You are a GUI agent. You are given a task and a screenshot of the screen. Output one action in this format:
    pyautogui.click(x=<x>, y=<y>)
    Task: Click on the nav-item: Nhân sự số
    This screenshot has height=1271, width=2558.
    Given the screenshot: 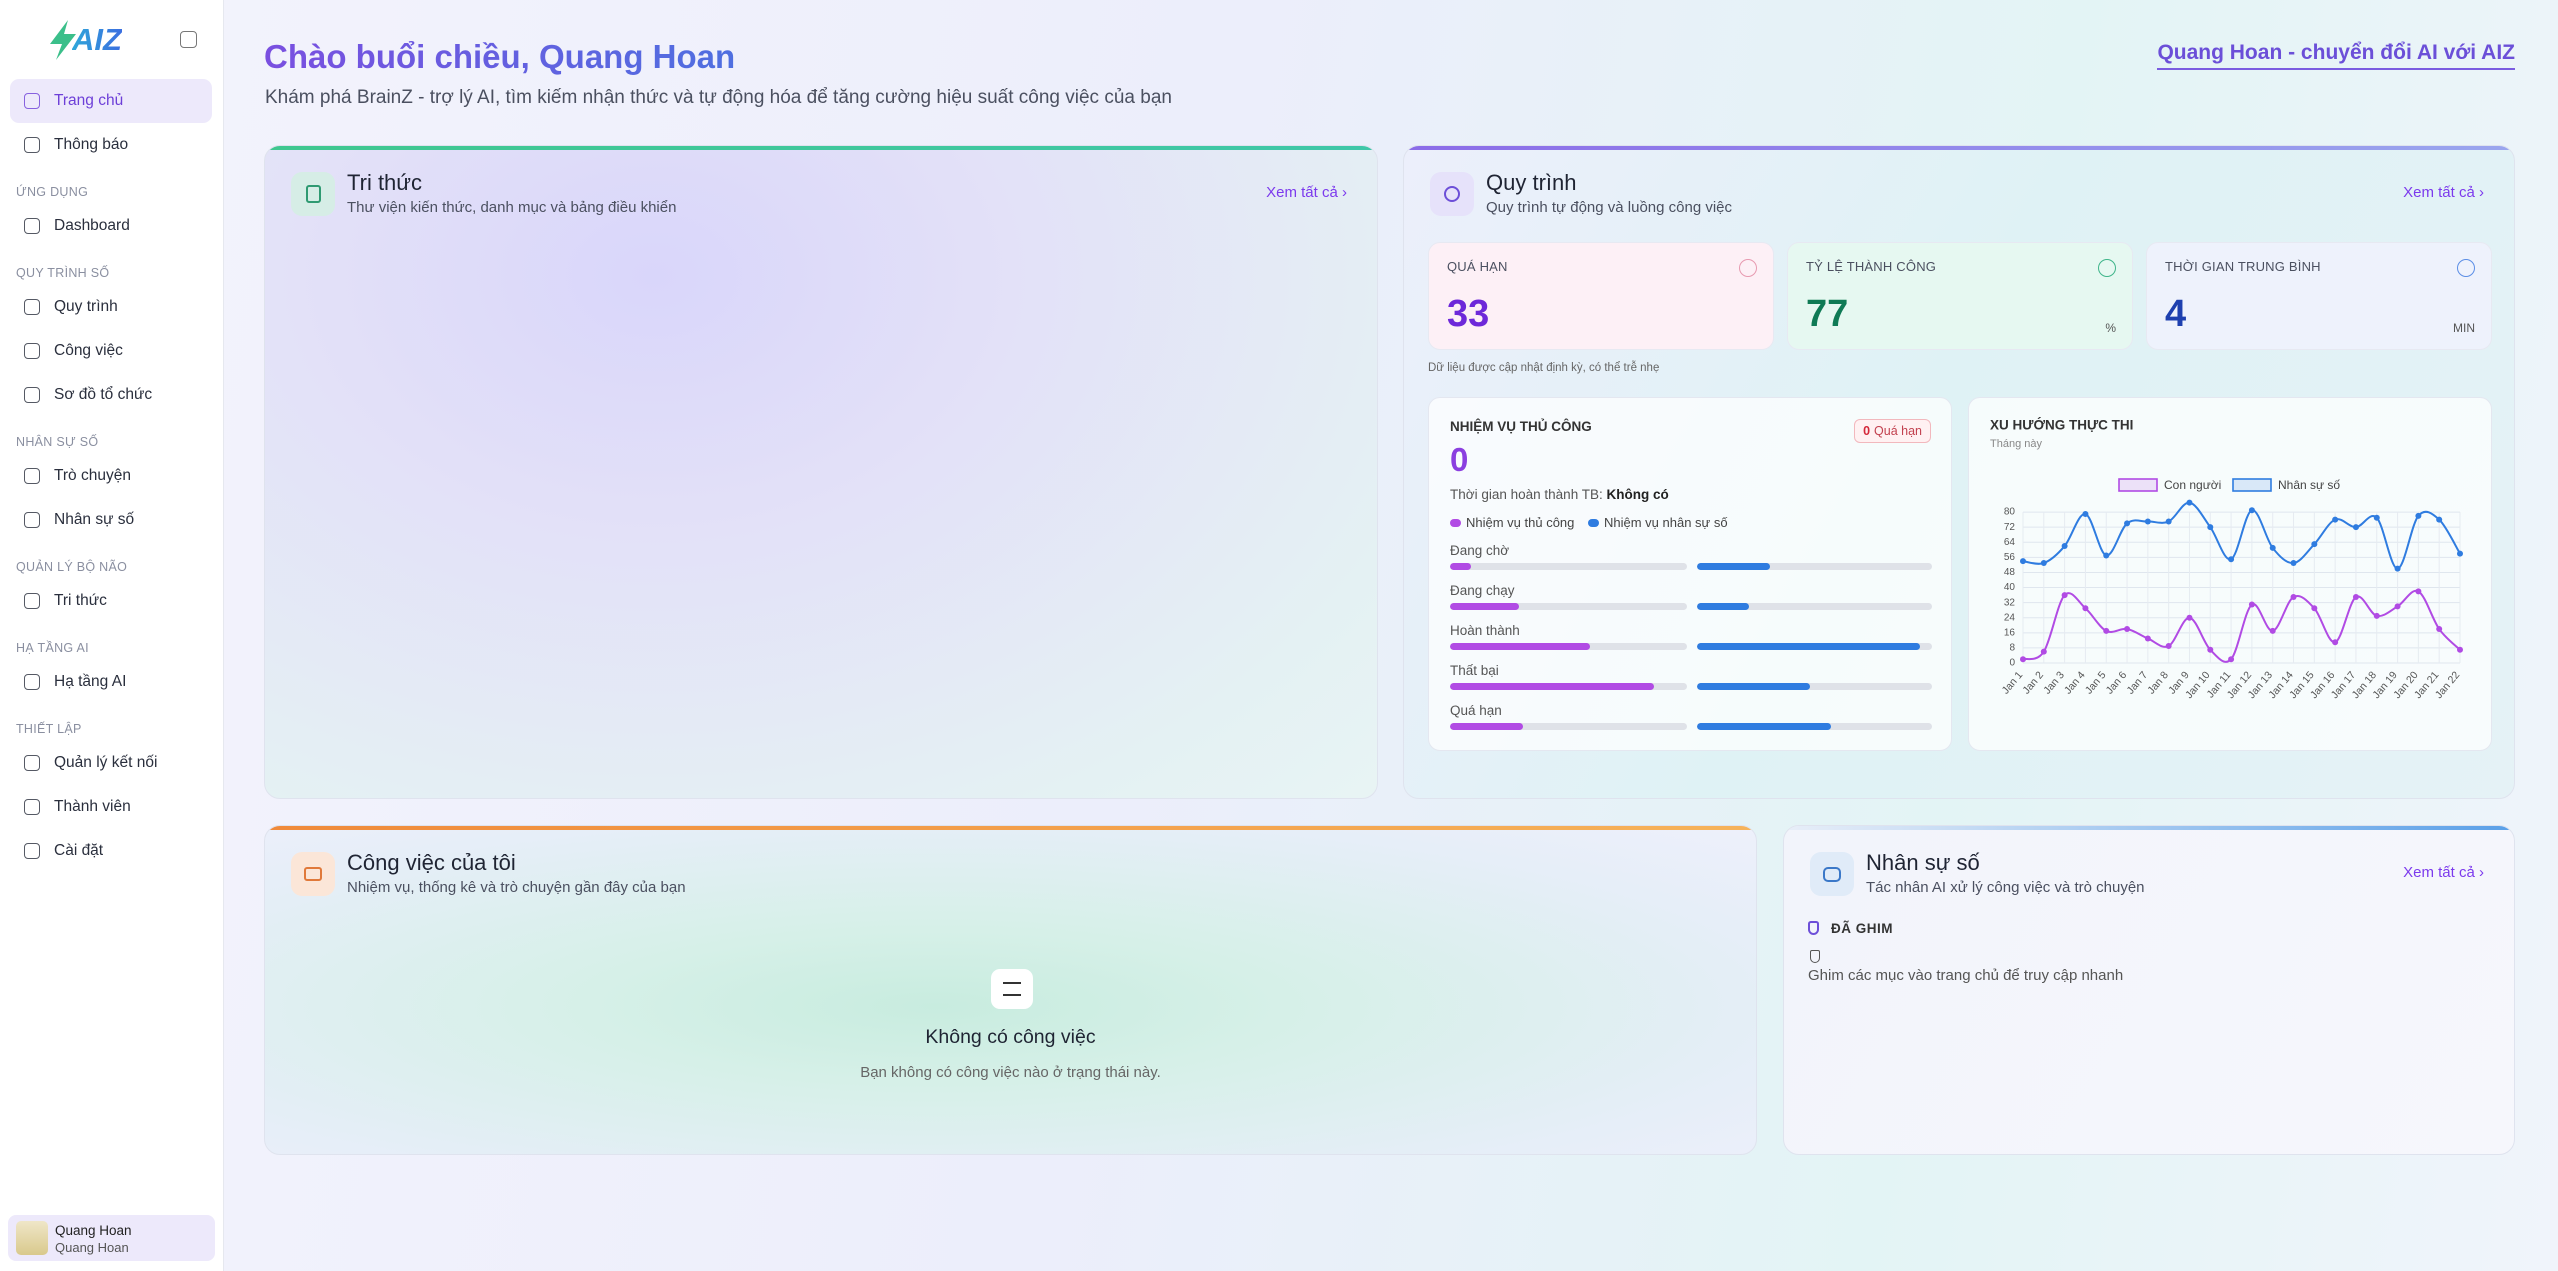 What is the action you would take?
    pyautogui.click(x=111, y=520)
    